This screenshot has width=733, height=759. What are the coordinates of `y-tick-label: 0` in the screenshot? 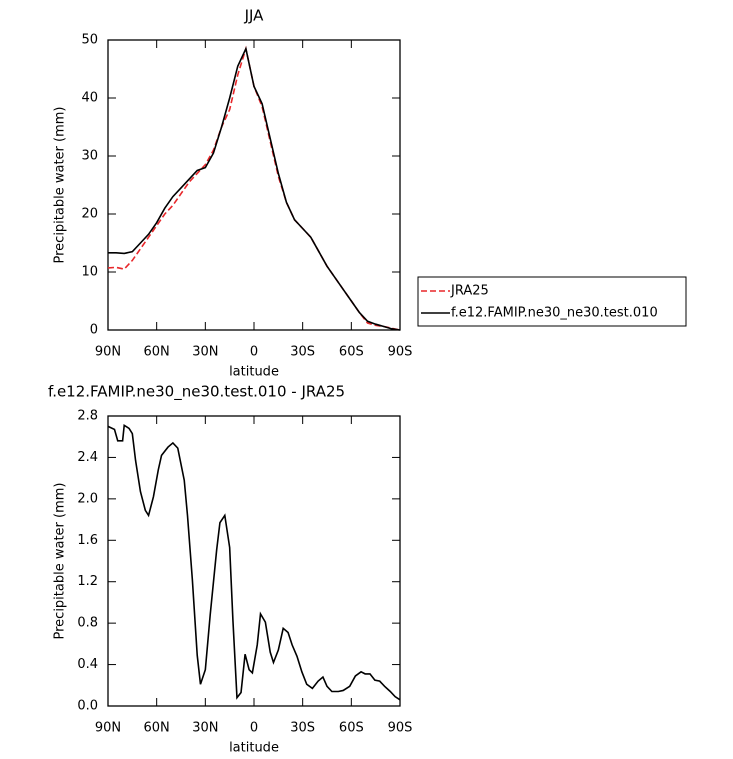 It's located at (94, 330).